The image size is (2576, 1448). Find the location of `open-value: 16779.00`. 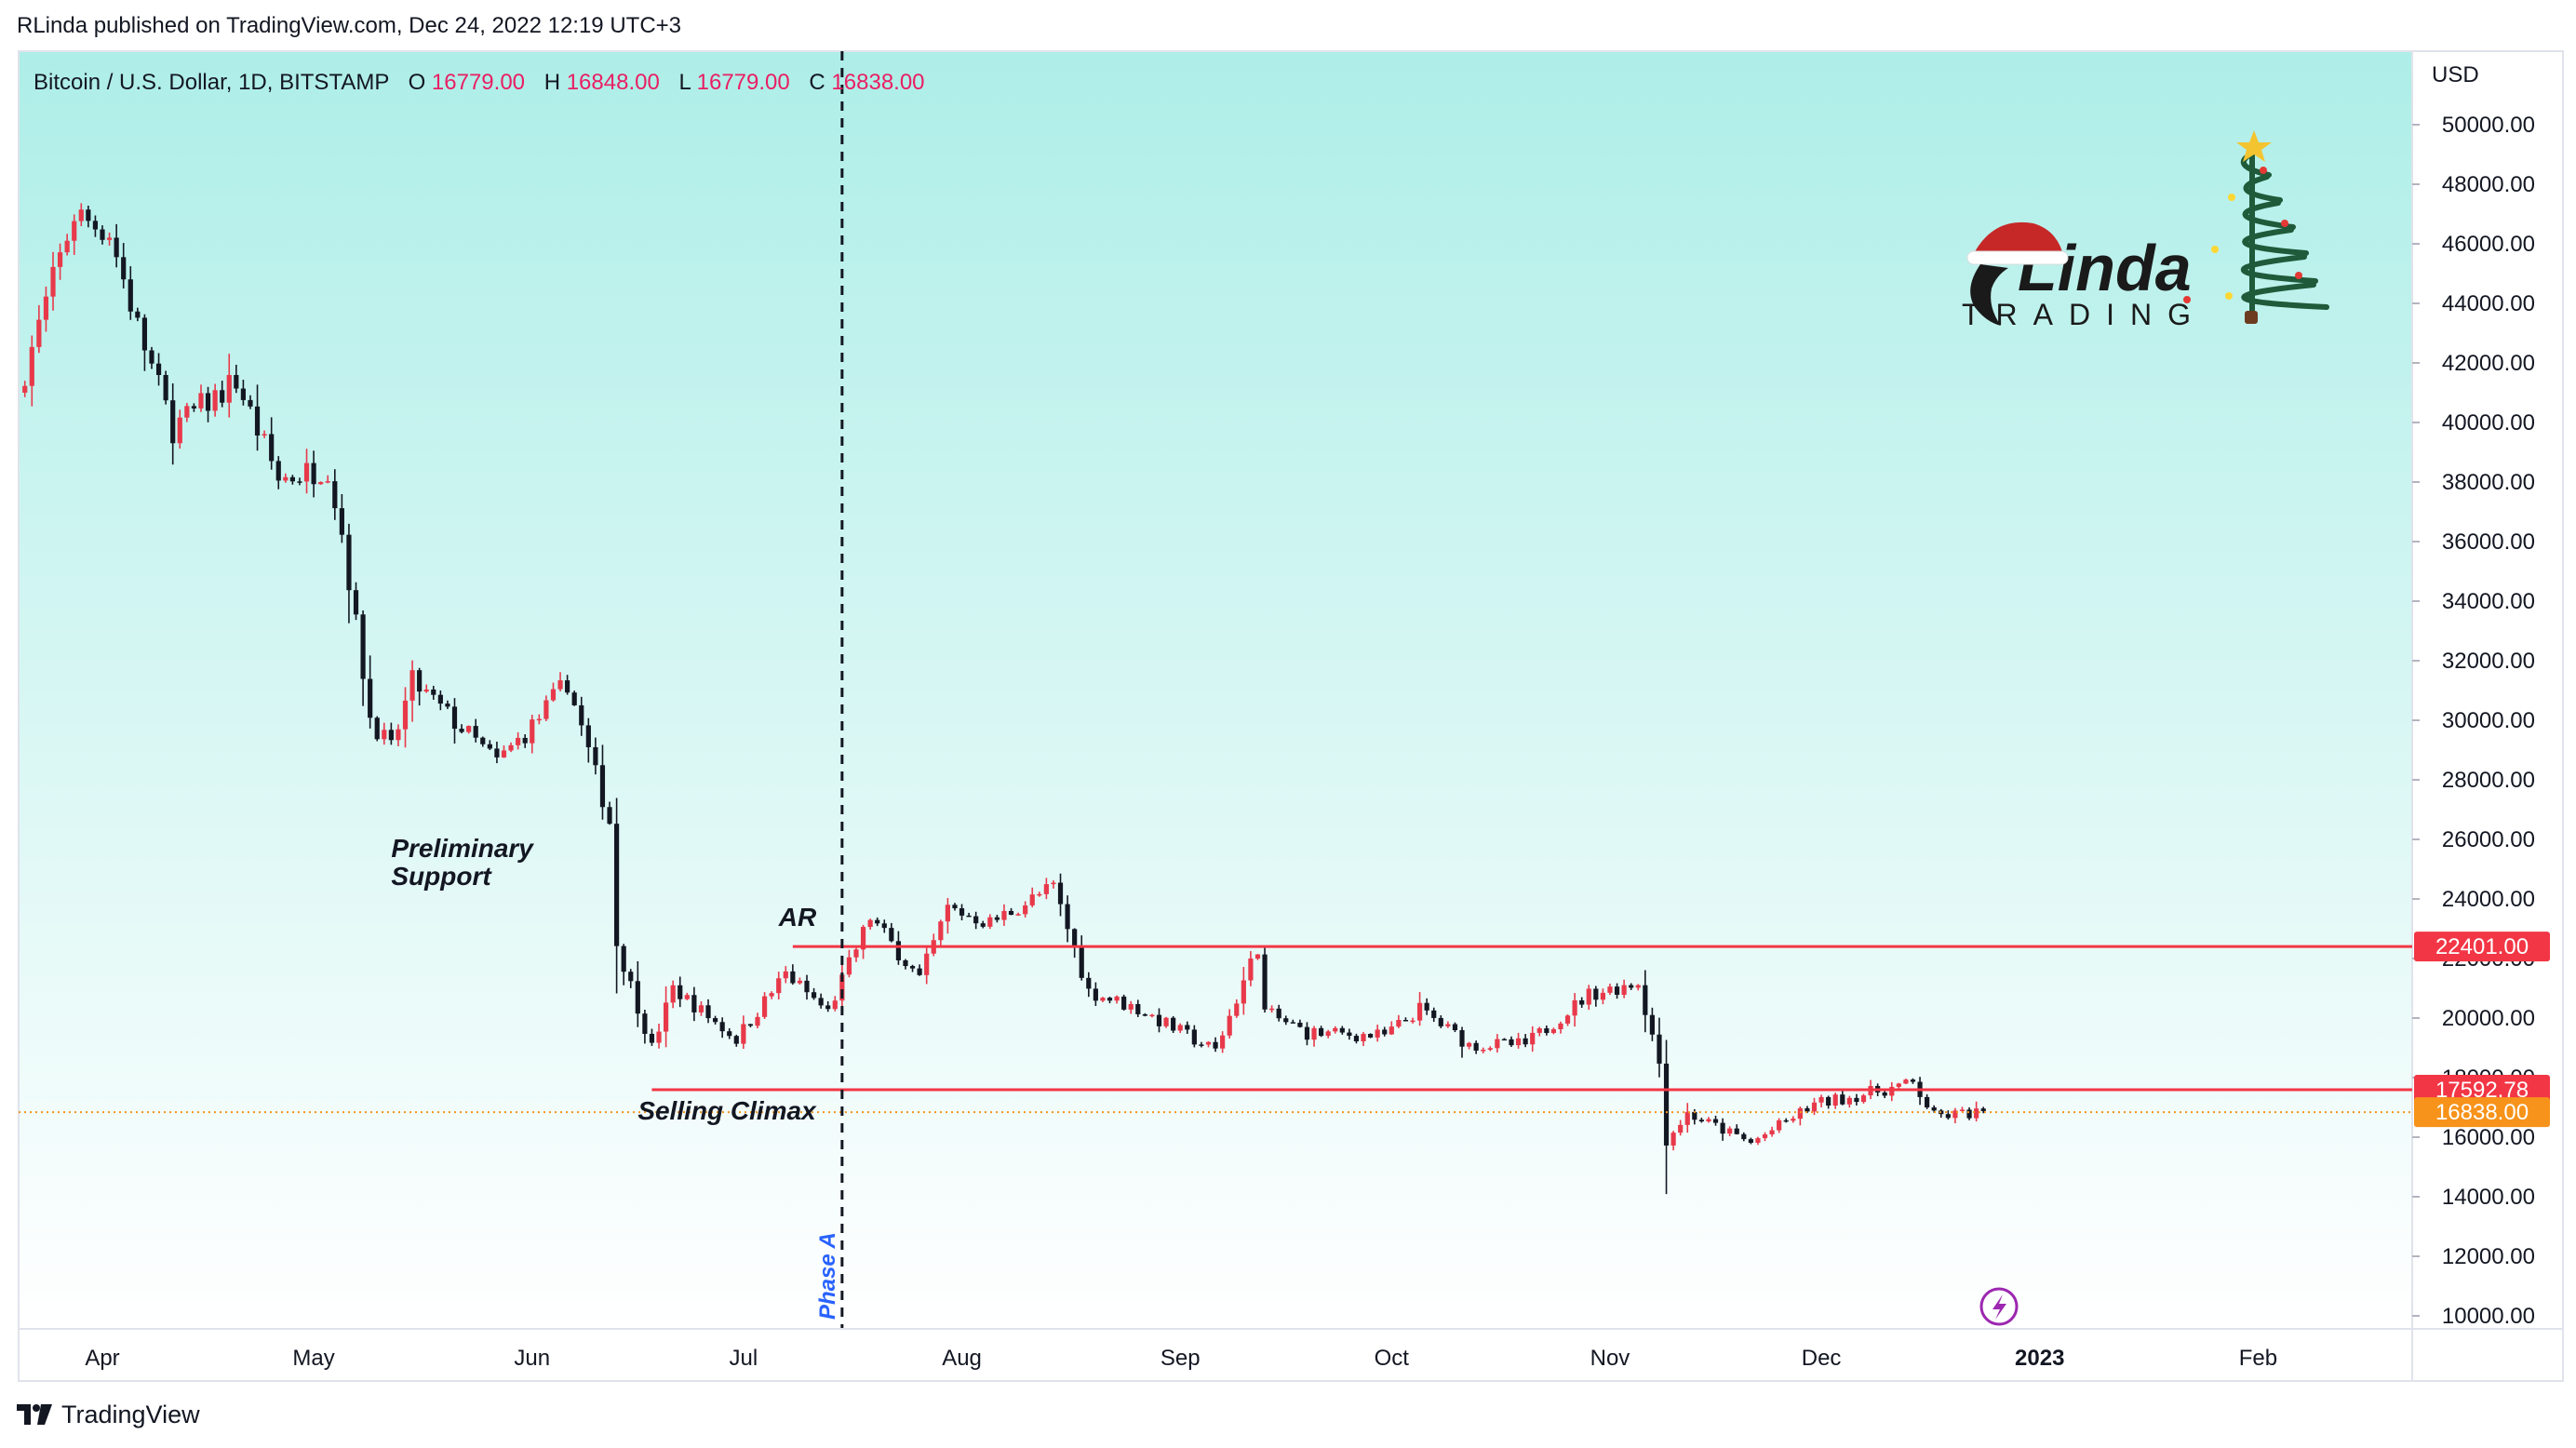

open-value: 16779.00 is located at coordinates (478, 82).